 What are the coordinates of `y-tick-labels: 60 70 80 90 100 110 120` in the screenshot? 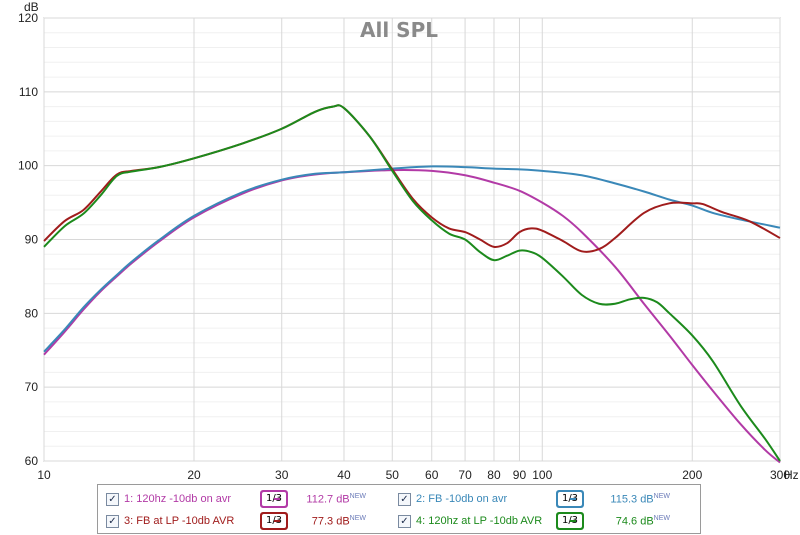 It's located at (28, 239).